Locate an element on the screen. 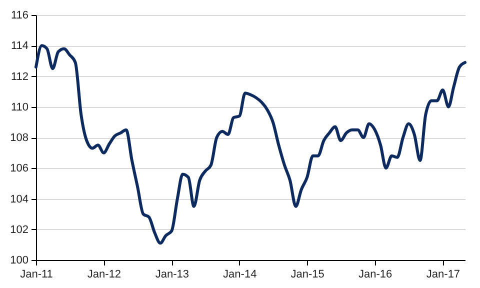  x-tick-label: Jan-11 is located at coordinates (36, 274).